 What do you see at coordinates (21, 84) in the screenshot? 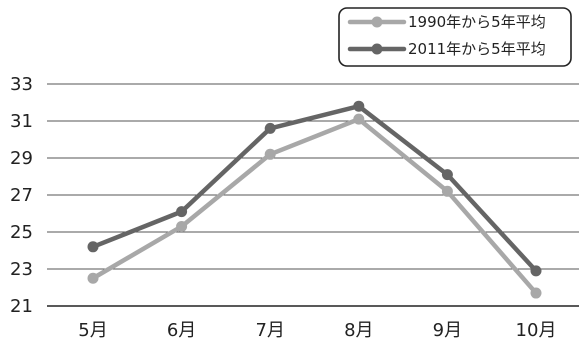
I see `y-tick-label-33: 33` at bounding box center [21, 84].